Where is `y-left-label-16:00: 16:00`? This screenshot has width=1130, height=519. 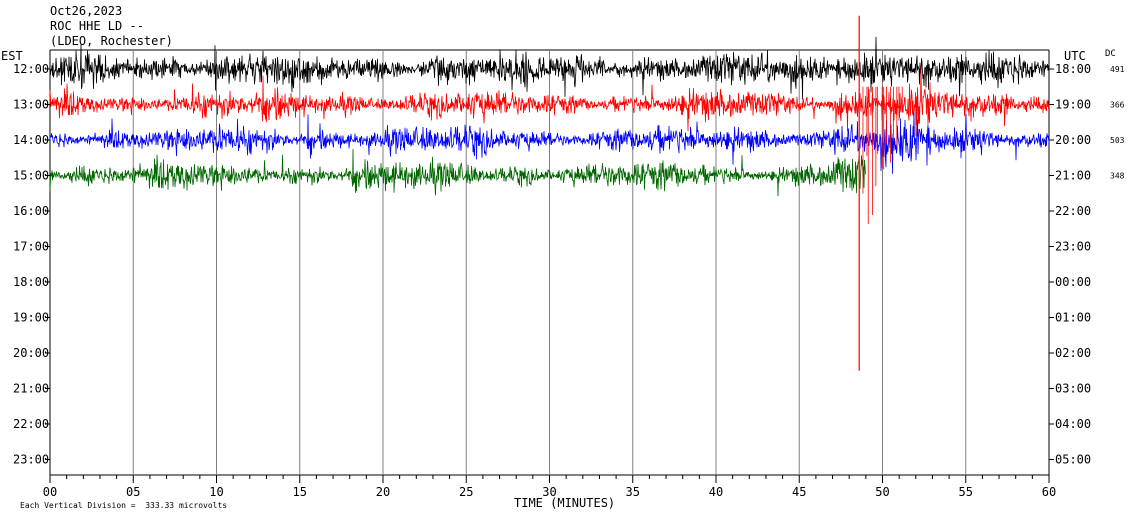 y-left-label-16:00: 16:00 is located at coordinates (31, 211).